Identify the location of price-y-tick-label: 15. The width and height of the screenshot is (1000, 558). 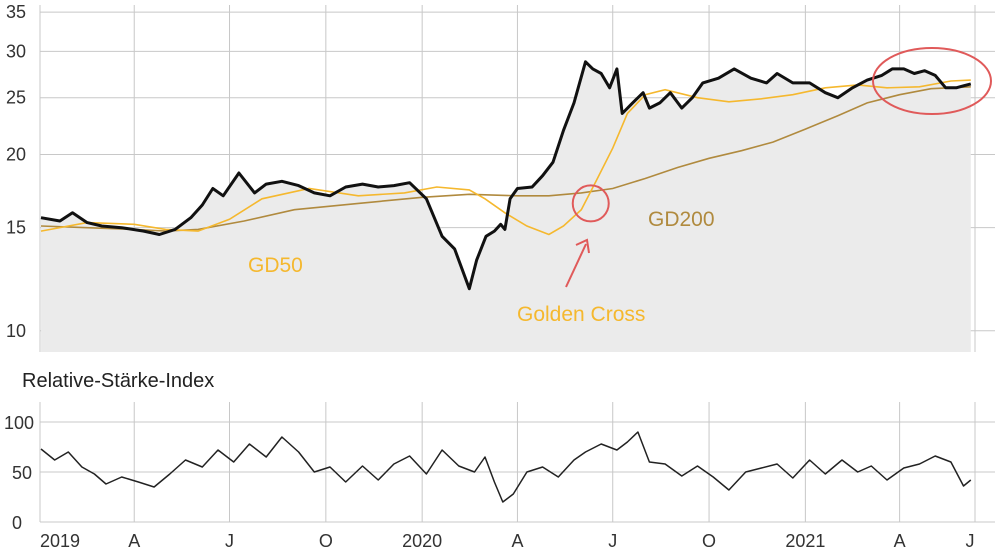
(16, 228).